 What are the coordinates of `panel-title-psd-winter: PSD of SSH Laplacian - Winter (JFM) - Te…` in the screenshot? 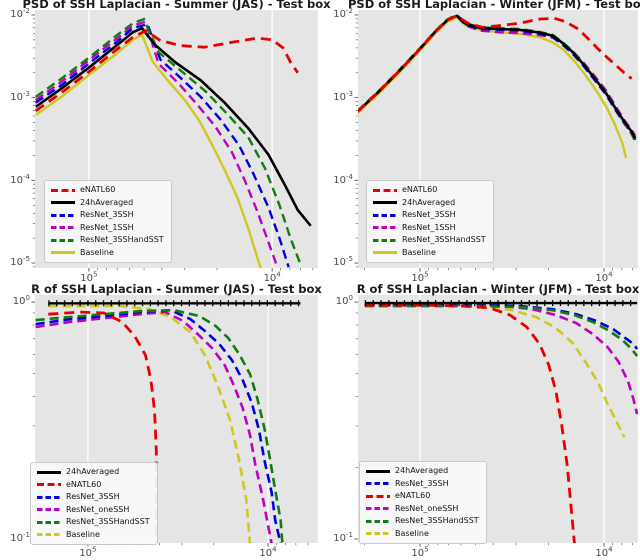 It's located at (493, 5).